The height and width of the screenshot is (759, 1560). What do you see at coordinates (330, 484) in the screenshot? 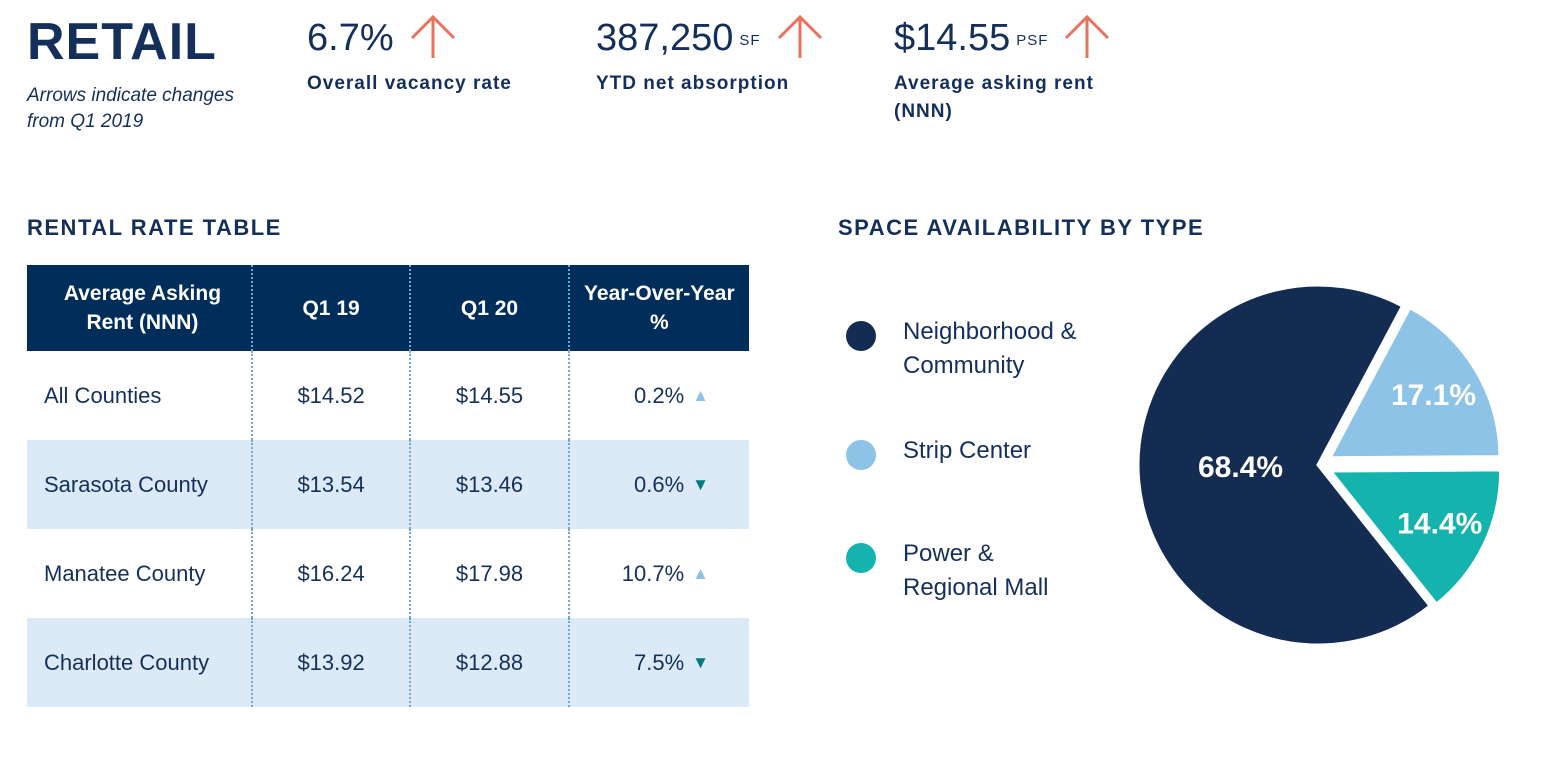
I see `q1-19-cell: $13.54` at bounding box center [330, 484].